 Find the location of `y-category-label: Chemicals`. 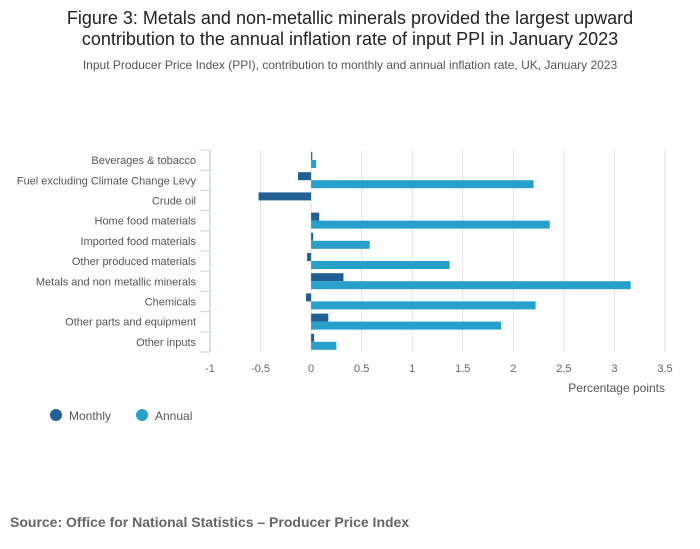

y-category-label: Chemicals is located at coordinates (171, 303).